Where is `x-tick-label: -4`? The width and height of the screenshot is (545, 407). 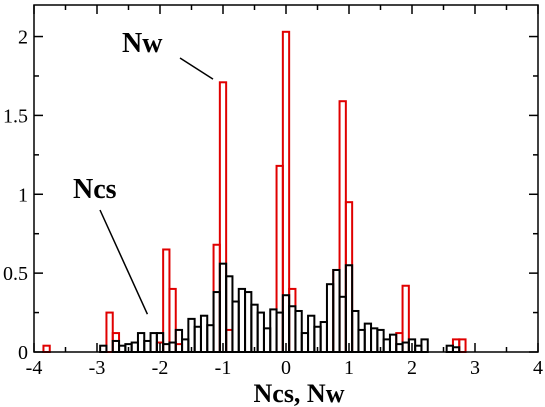 x-tick-label: -4 is located at coordinates (34, 368).